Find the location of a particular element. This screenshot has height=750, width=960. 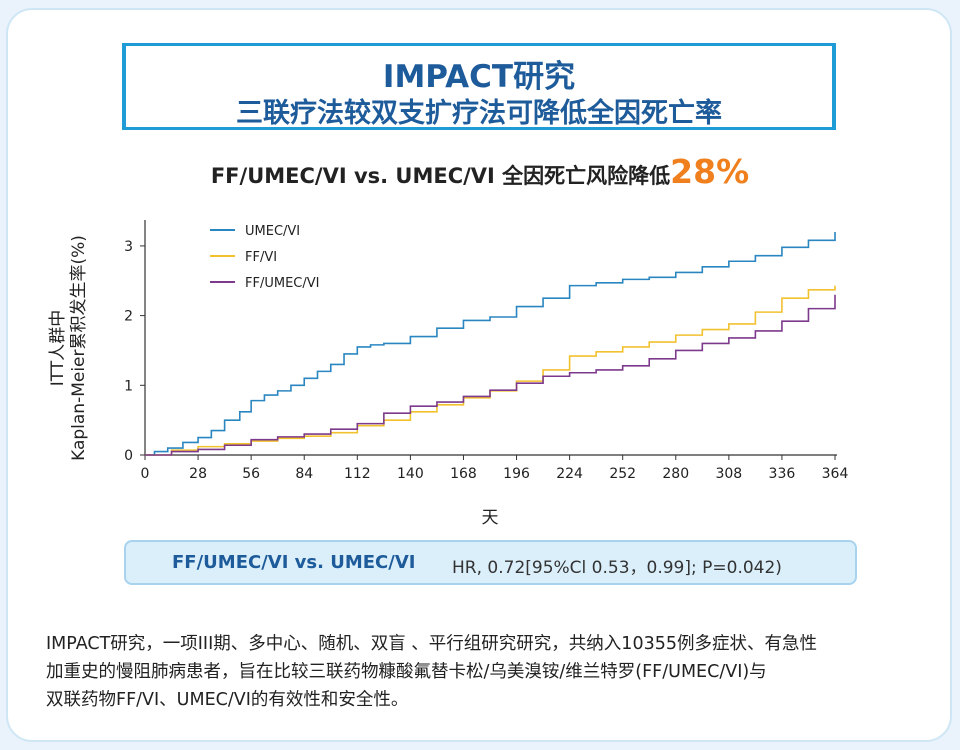

x-tick-label: 168 is located at coordinates (463, 474).